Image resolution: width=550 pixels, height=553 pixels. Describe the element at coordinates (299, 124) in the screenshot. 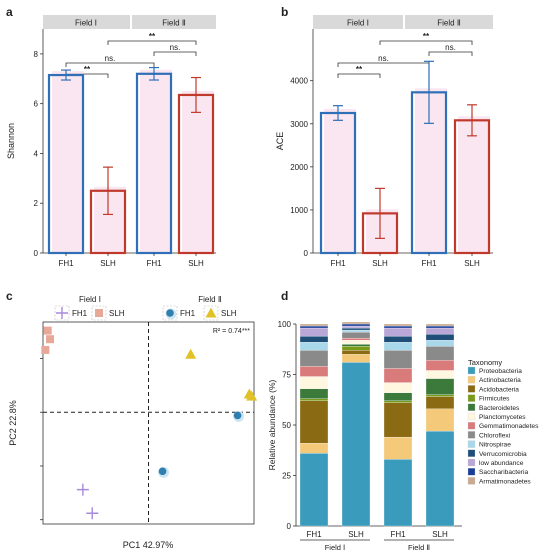

I see `b-y-tick-label: 3000` at that location.